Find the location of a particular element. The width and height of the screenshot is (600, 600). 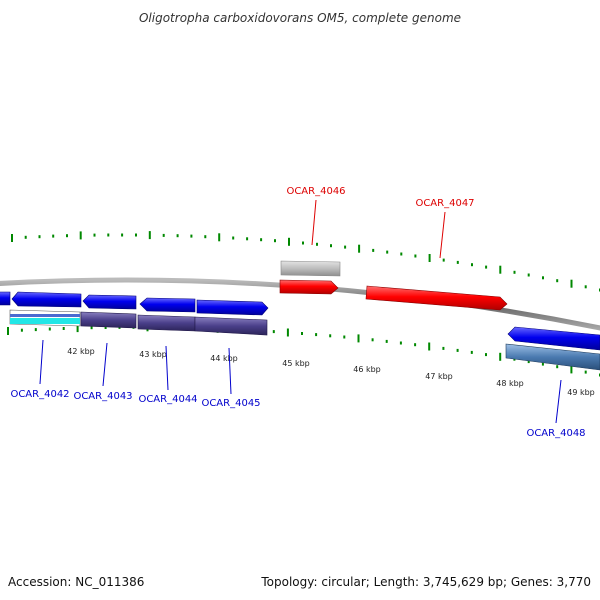

gene-label-ocar-4047: OCAR_4047 is located at coordinates (444, 203).